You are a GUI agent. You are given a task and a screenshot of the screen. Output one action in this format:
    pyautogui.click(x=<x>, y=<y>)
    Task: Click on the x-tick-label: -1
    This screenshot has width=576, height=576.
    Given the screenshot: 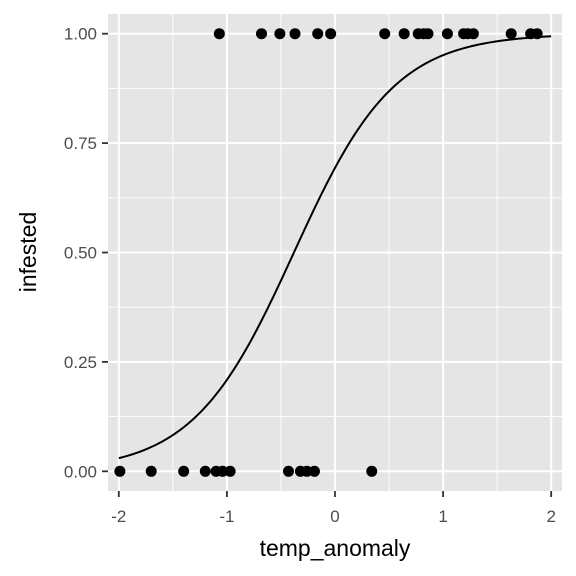 What is the action you would take?
    pyautogui.click(x=226, y=516)
    